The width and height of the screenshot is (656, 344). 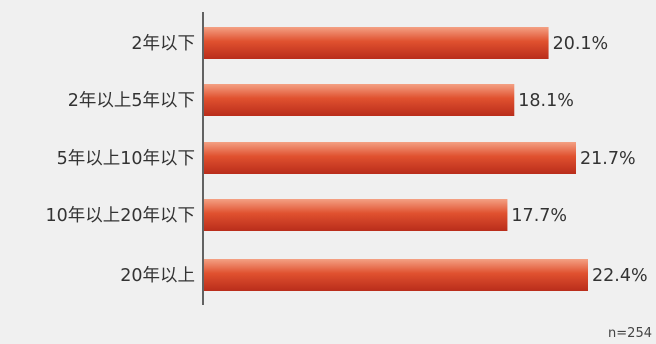 I want to click on category-label: 2年以上5年以下, so click(x=131, y=101).